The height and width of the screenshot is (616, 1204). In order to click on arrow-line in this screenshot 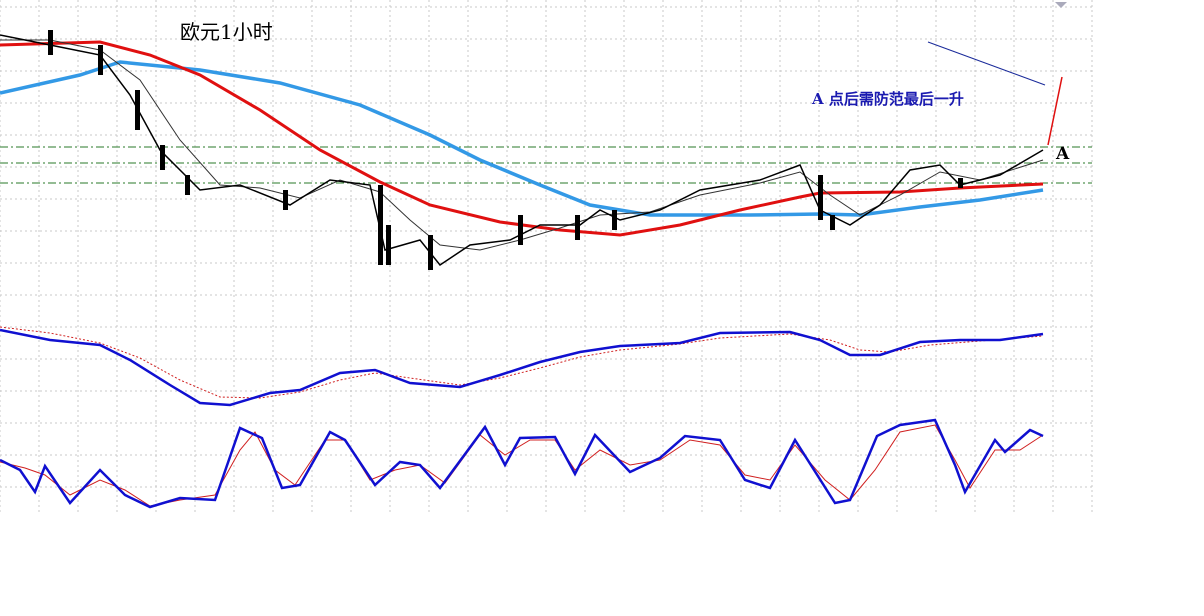, I will do `click(986, 63)`.